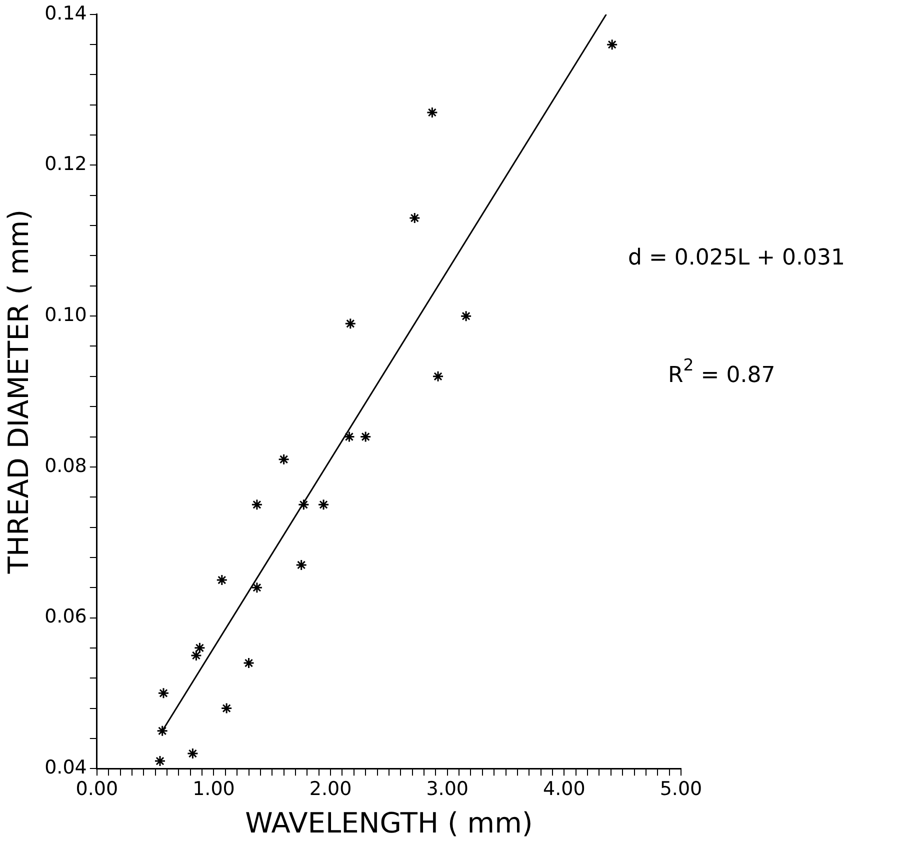 The height and width of the screenshot is (846, 913). I want to click on x-tick-label: 4.00, so click(564, 789).